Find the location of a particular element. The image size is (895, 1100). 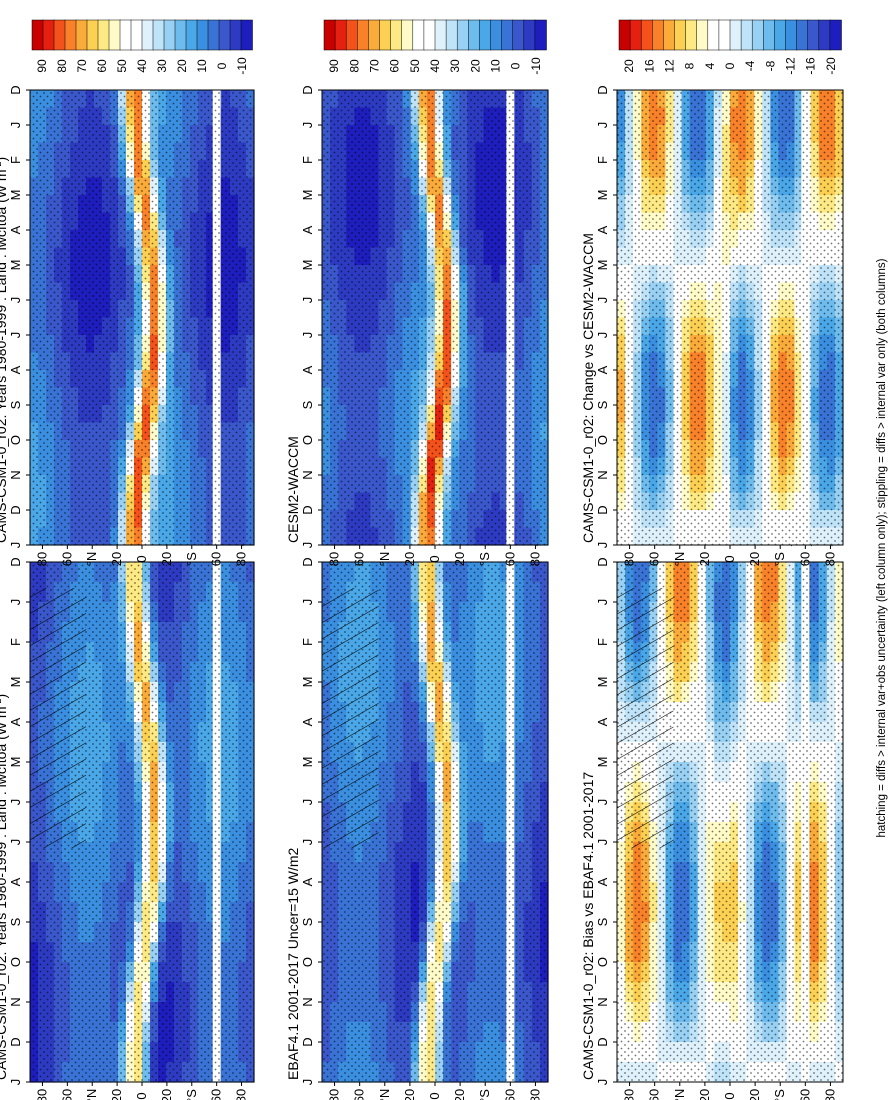

colorbar-label: 12 is located at coordinates (669, 66).